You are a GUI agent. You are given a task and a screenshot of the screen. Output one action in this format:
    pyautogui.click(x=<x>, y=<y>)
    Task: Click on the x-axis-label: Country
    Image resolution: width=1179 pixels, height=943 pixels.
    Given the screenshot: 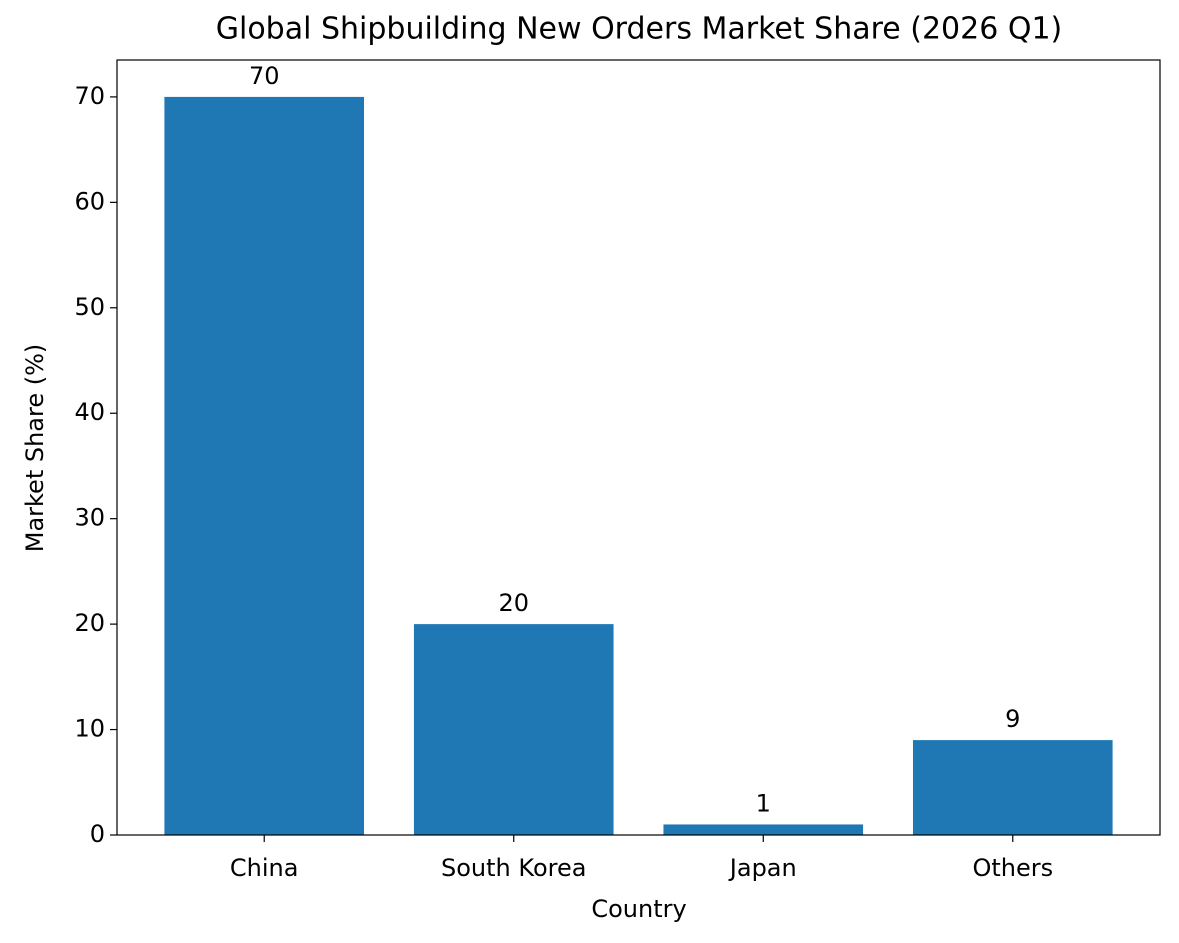 What is the action you would take?
    pyautogui.click(x=638, y=909)
    